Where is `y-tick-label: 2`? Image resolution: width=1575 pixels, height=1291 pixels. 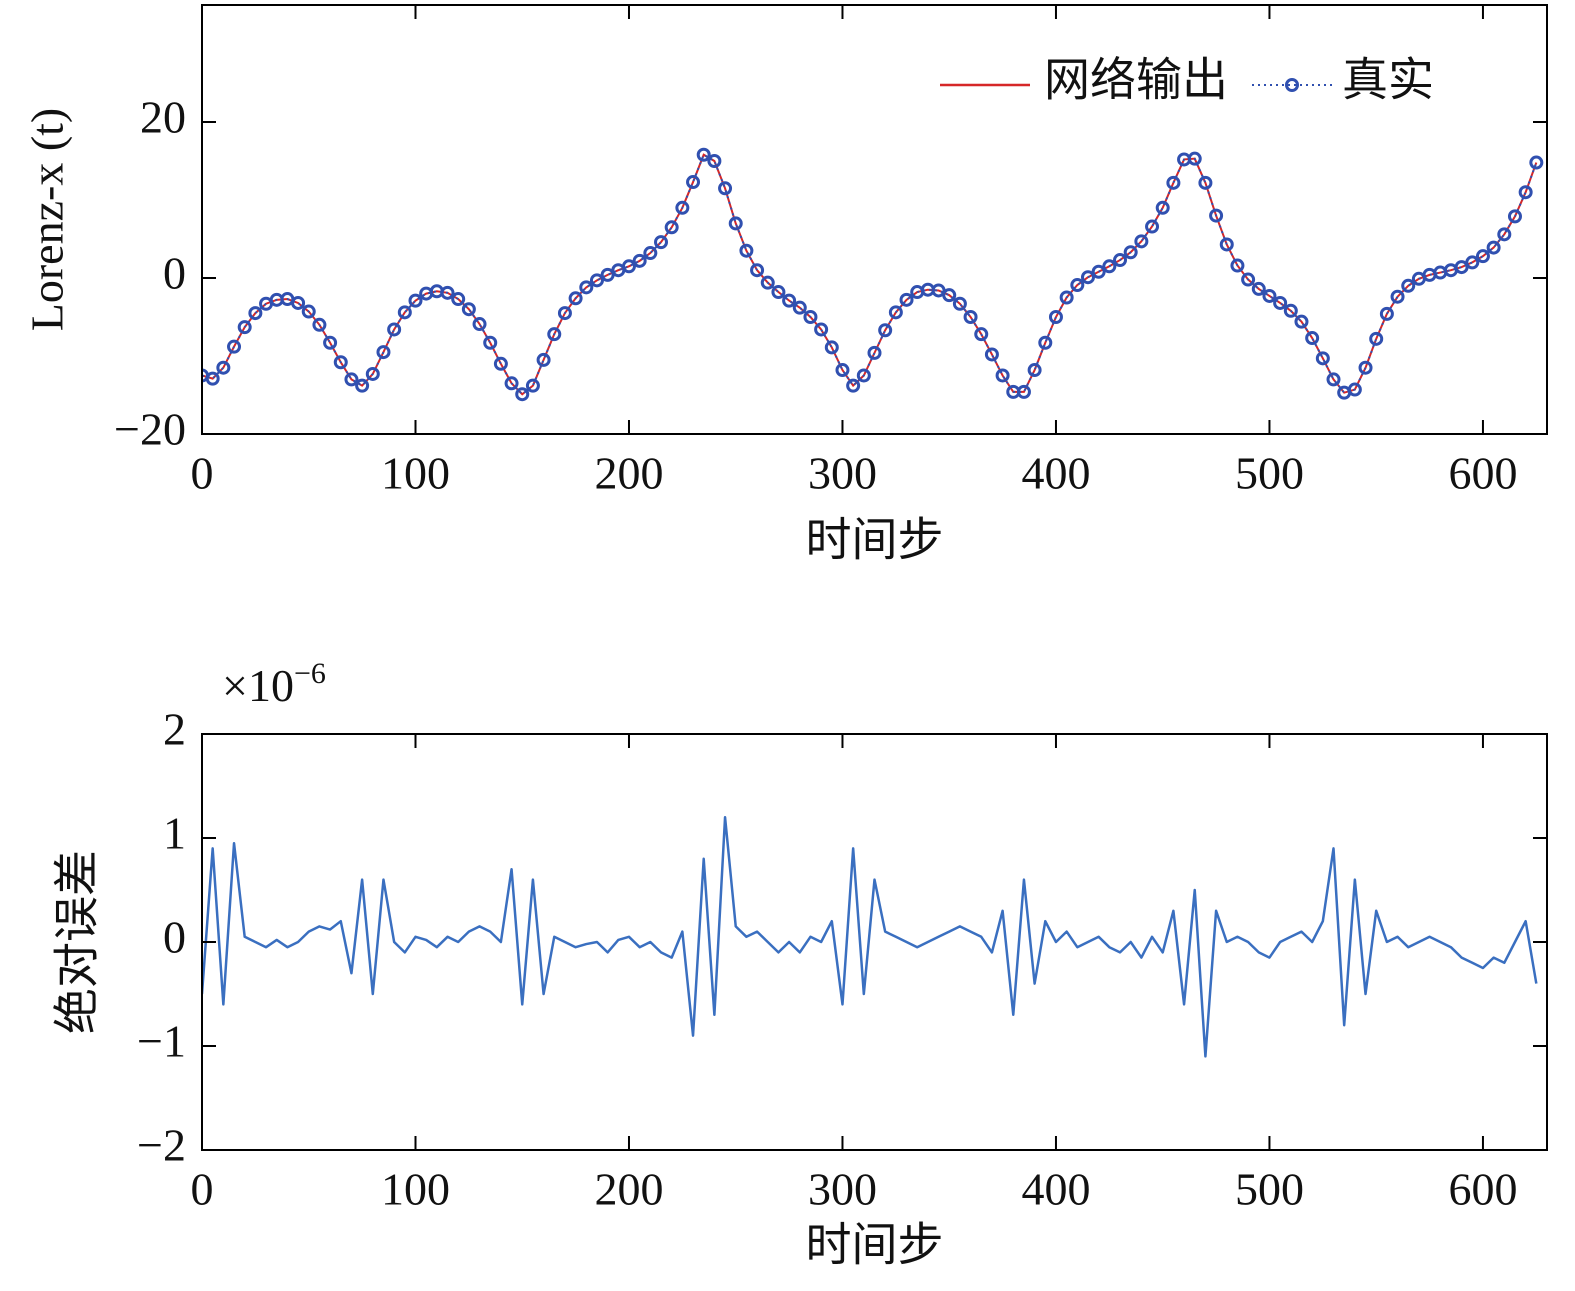 y-tick-label: 2 is located at coordinates (174, 729).